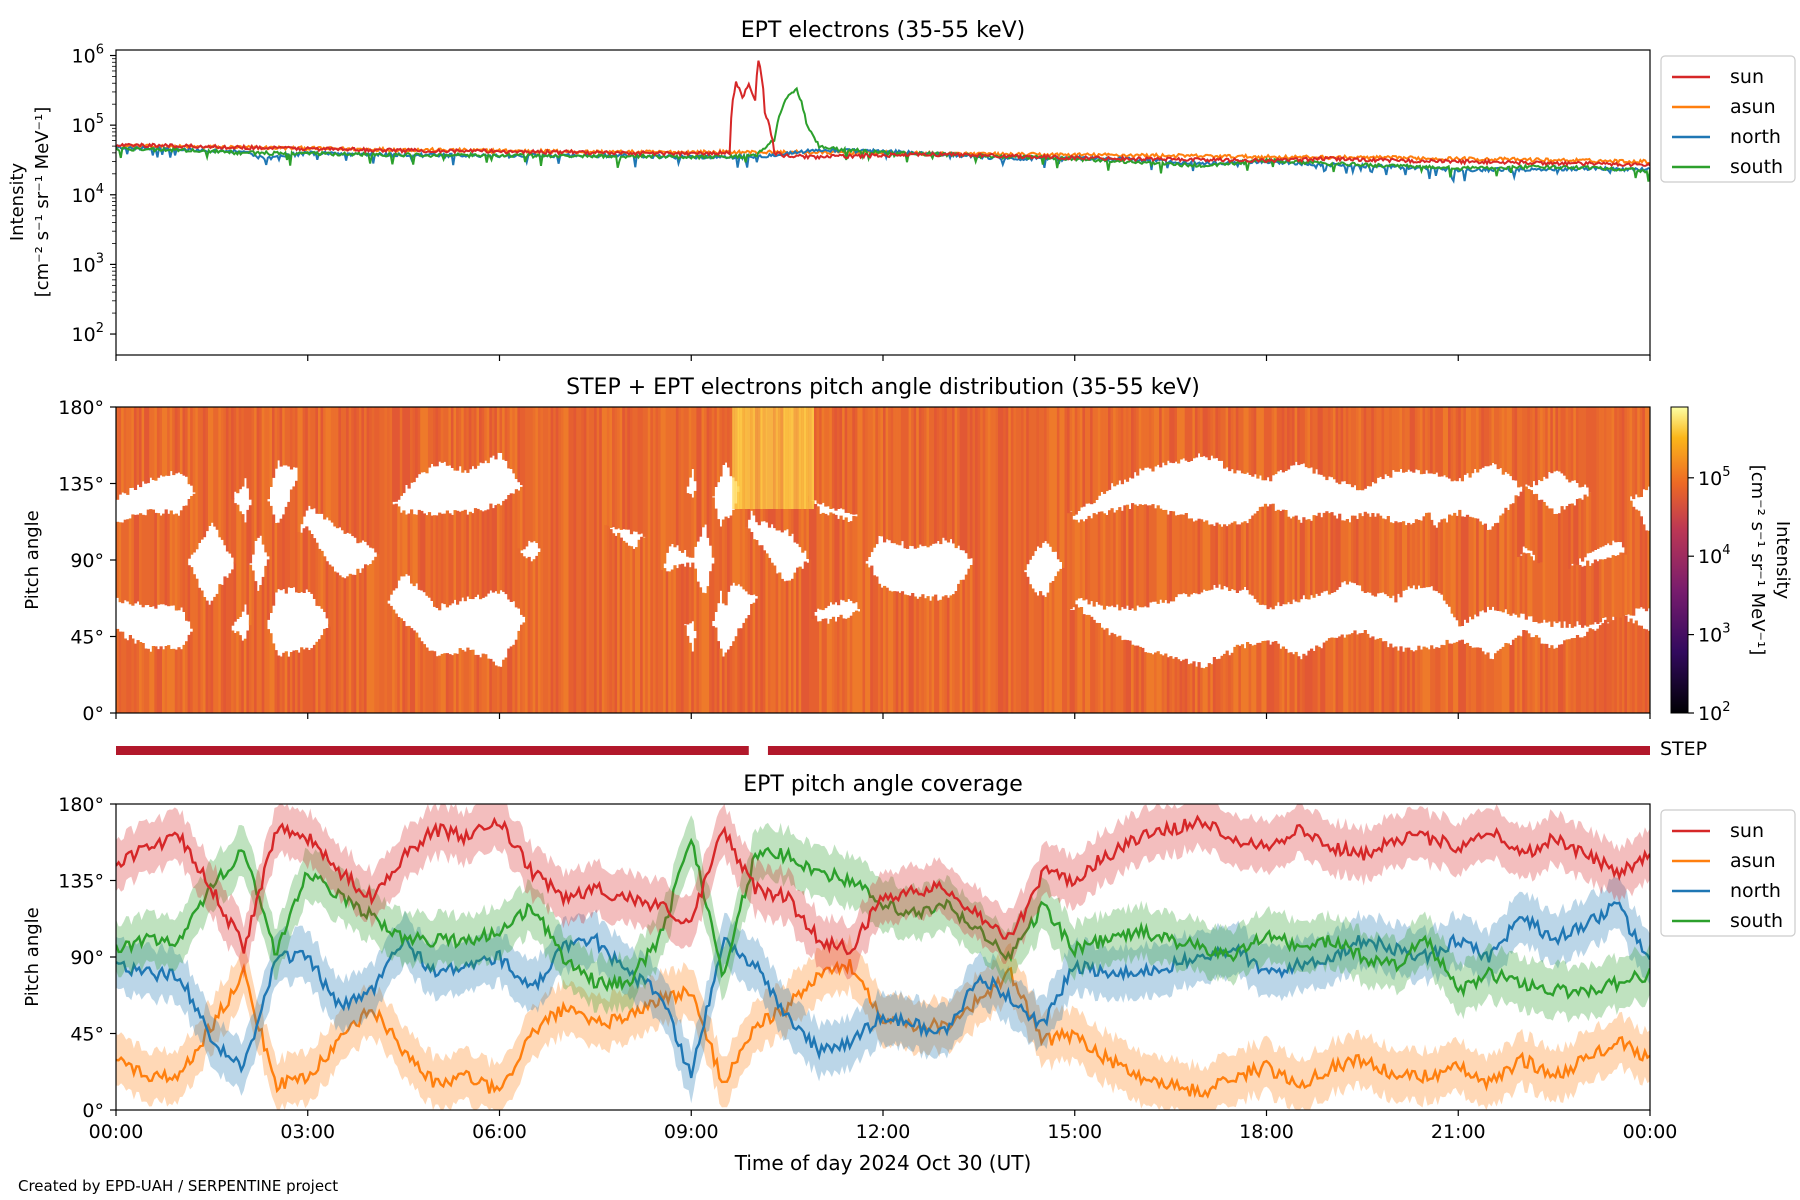 This screenshot has height=1200, width=1800. What do you see at coordinates (883, 1132) in the screenshot?
I see `x-tick-label: 12:00` at bounding box center [883, 1132].